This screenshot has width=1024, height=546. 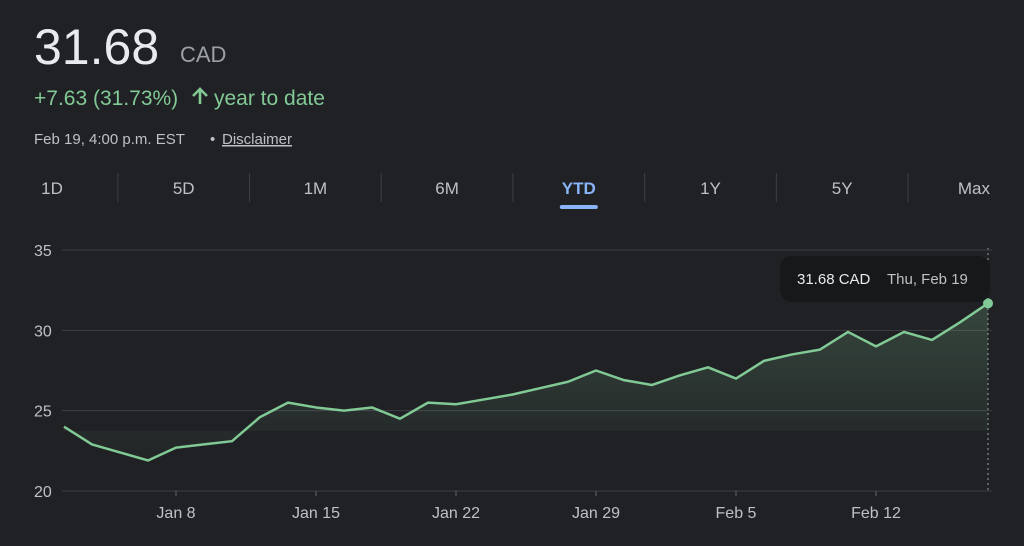 What do you see at coordinates (579, 188) in the screenshot?
I see `tab: YTD` at bounding box center [579, 188].